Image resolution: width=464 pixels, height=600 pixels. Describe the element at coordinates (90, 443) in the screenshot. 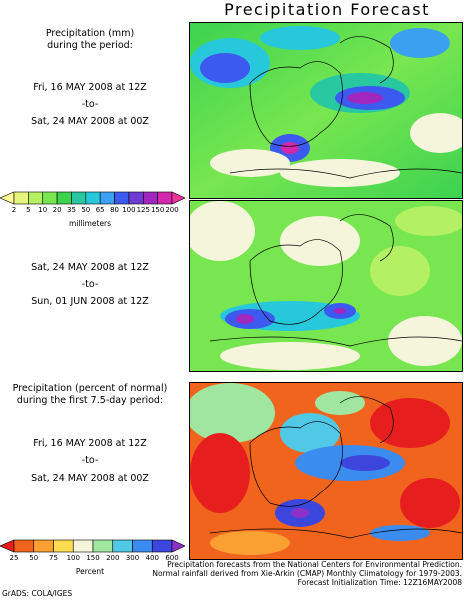

I see `panel3-start: Fri, 16 MAY 2008 at 12Z` at that location.